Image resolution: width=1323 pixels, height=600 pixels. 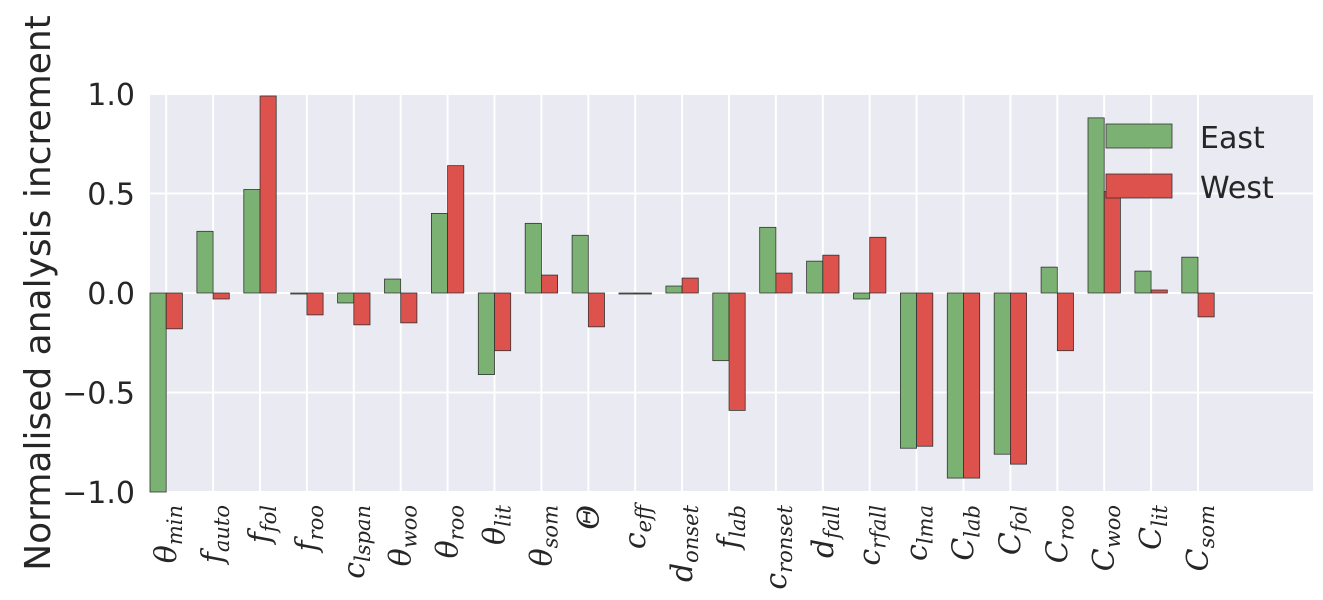 What do you see at coordinates (403, 535) in the screenshot?
I see `x-tick-label: θwoo` at bounding box center [403, 535].